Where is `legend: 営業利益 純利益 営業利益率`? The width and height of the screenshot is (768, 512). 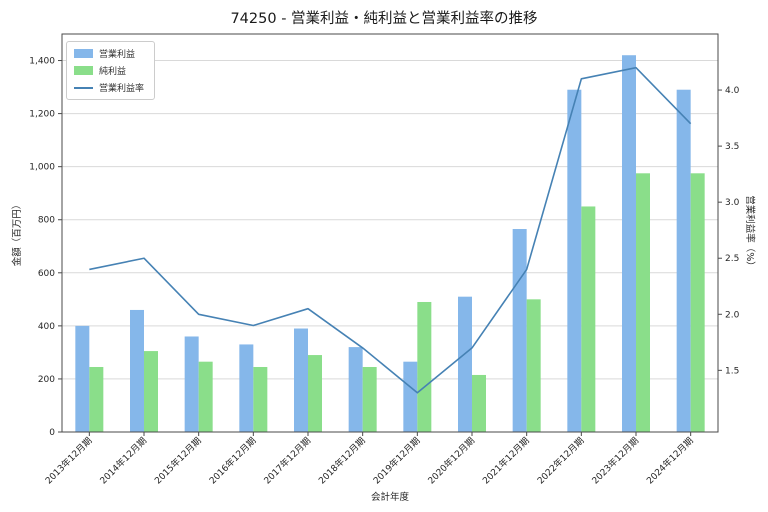
legend: 営業利益 純利益 営業利益率 is located at coordinates (111, 70).